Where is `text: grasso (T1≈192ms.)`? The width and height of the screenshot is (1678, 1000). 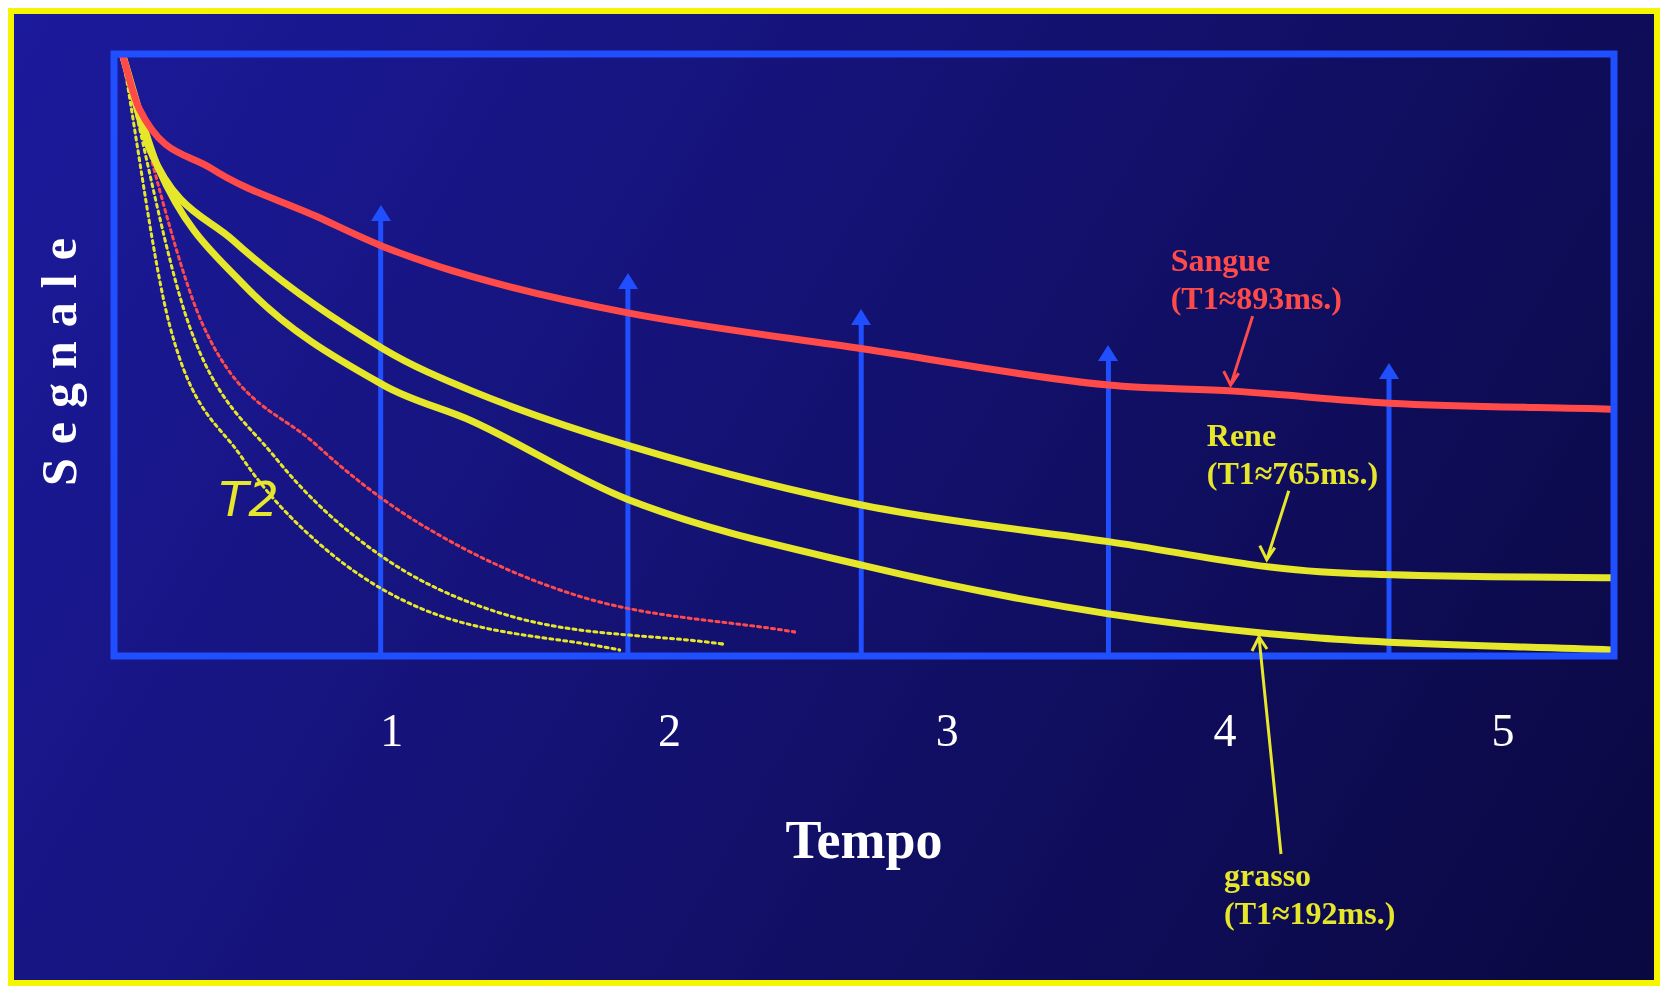
text: grasso (T1≈192ms.) is located at coordinates (1310, 894).